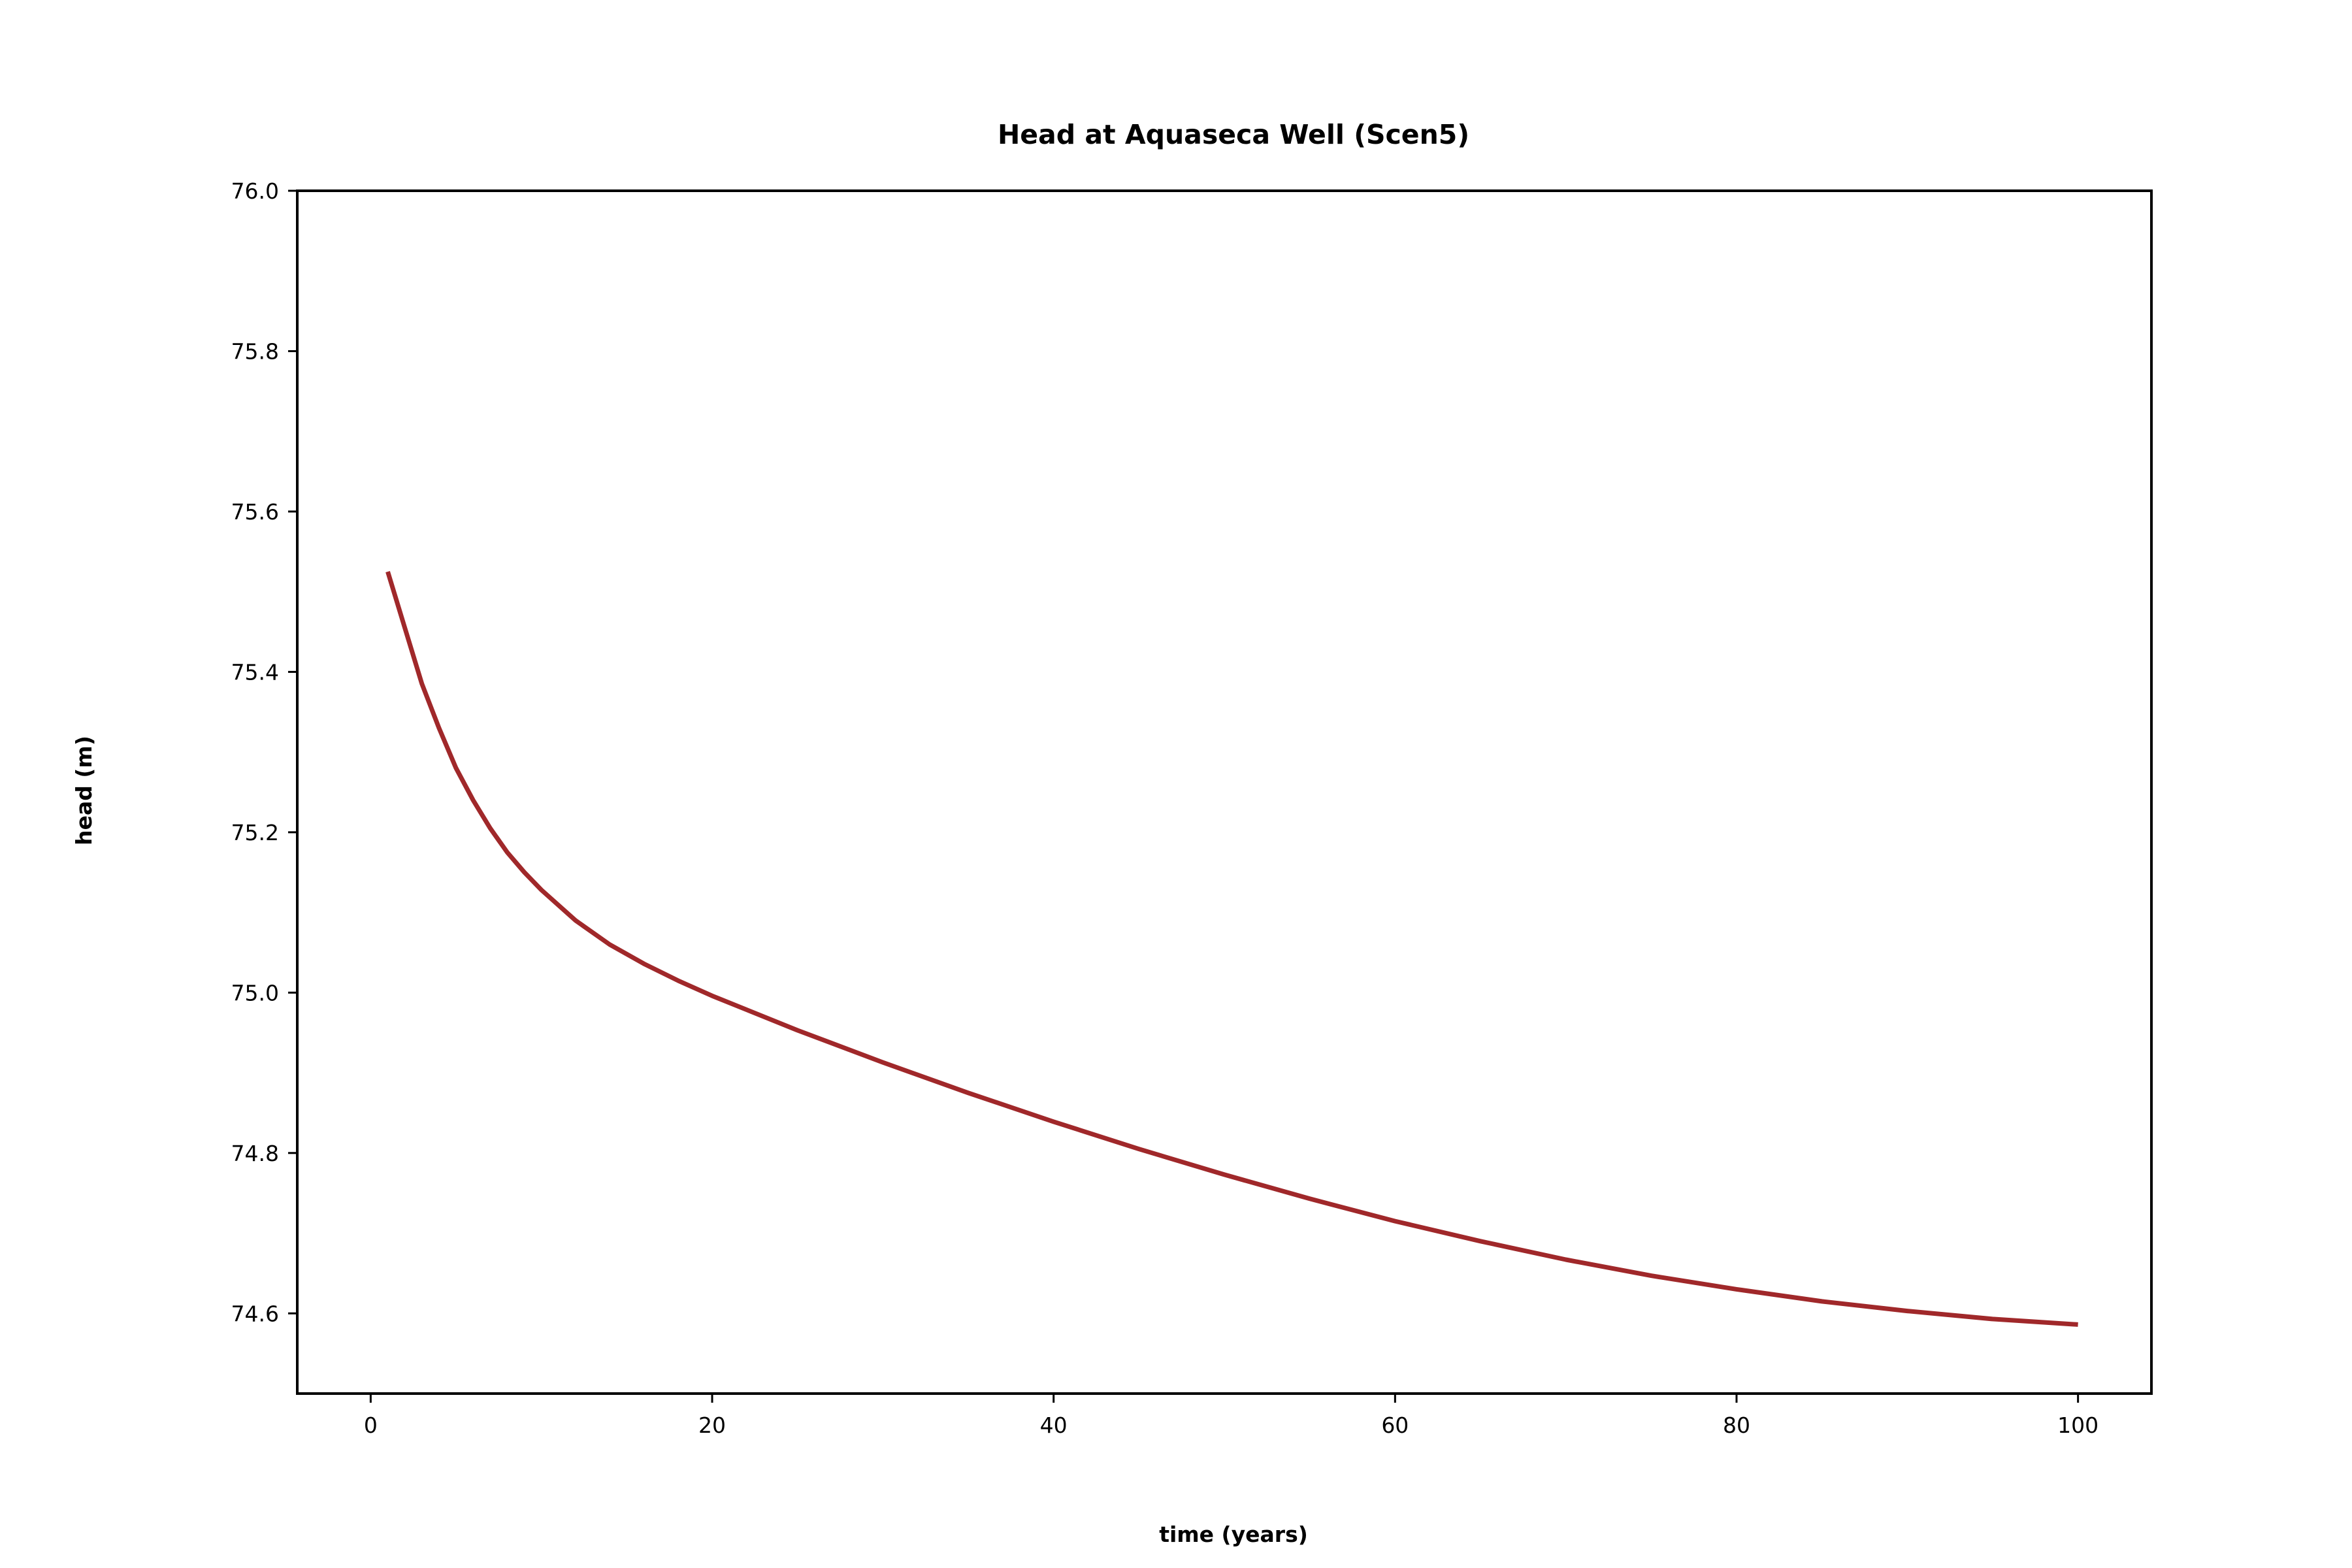 This screenshot has width=2352, height=1568. I want to click on x-tick-label: 100, so click(2078, 1425).